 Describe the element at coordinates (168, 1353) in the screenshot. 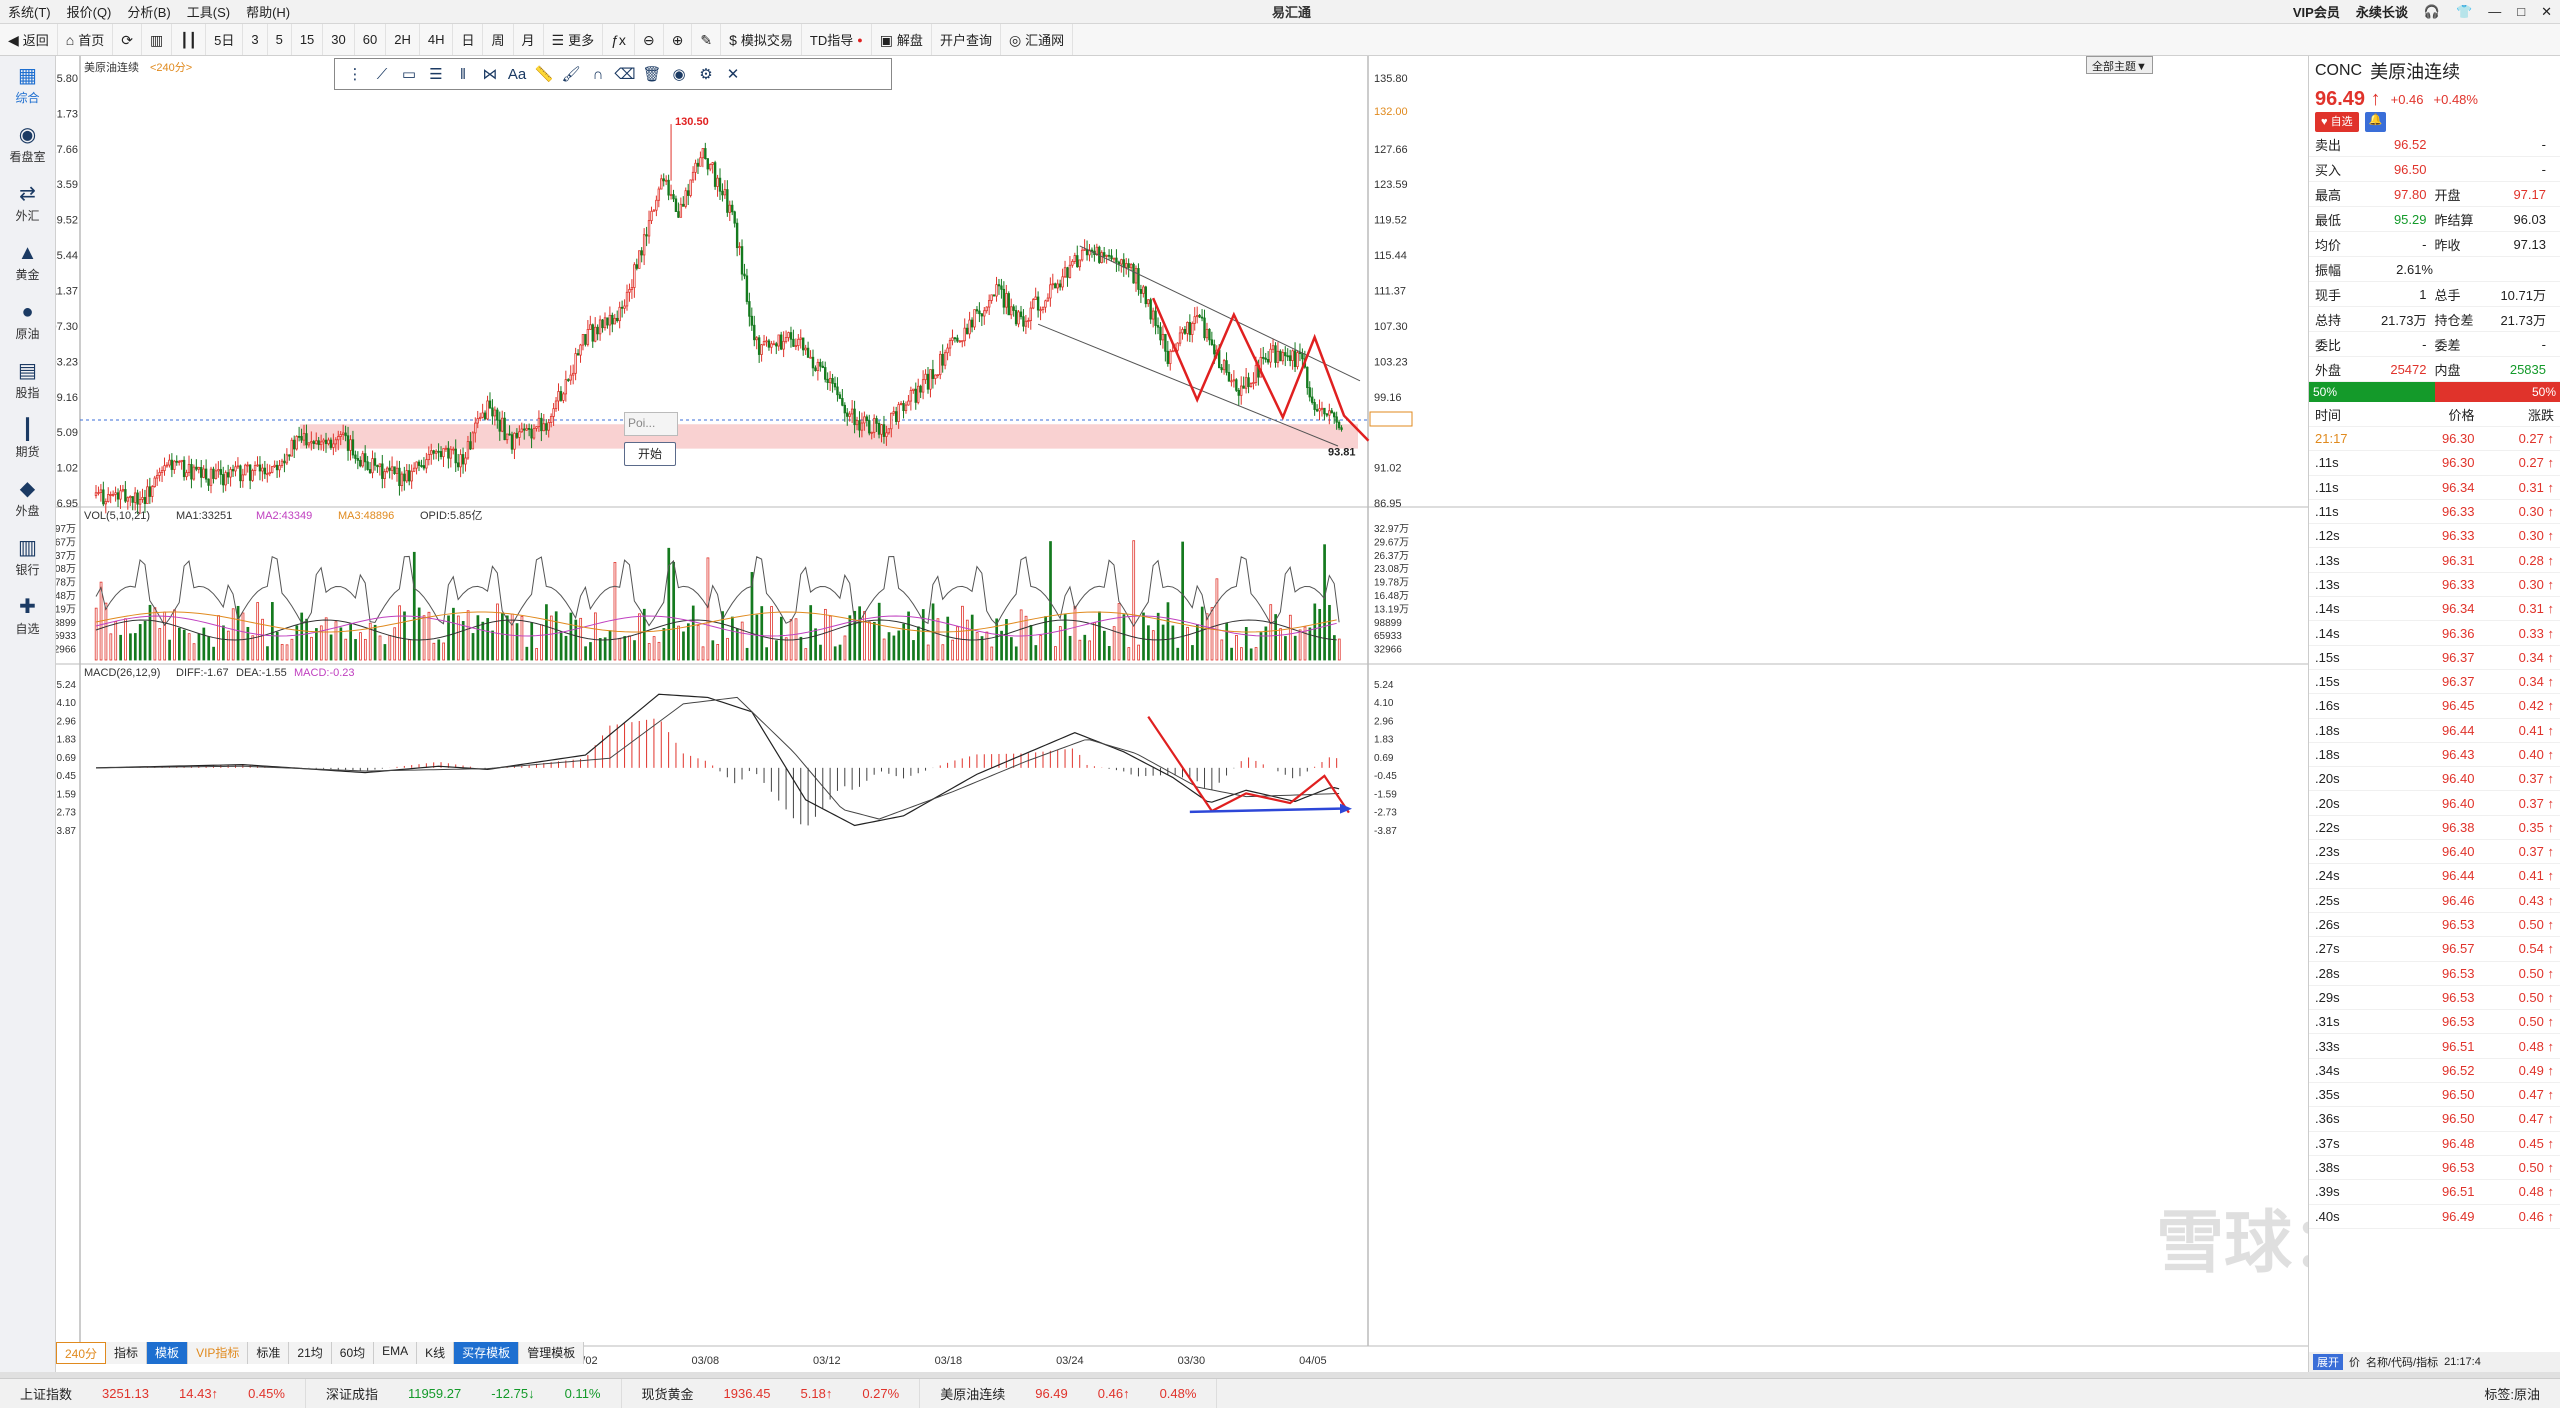

I see `indicator-tab: 模板` at that location.